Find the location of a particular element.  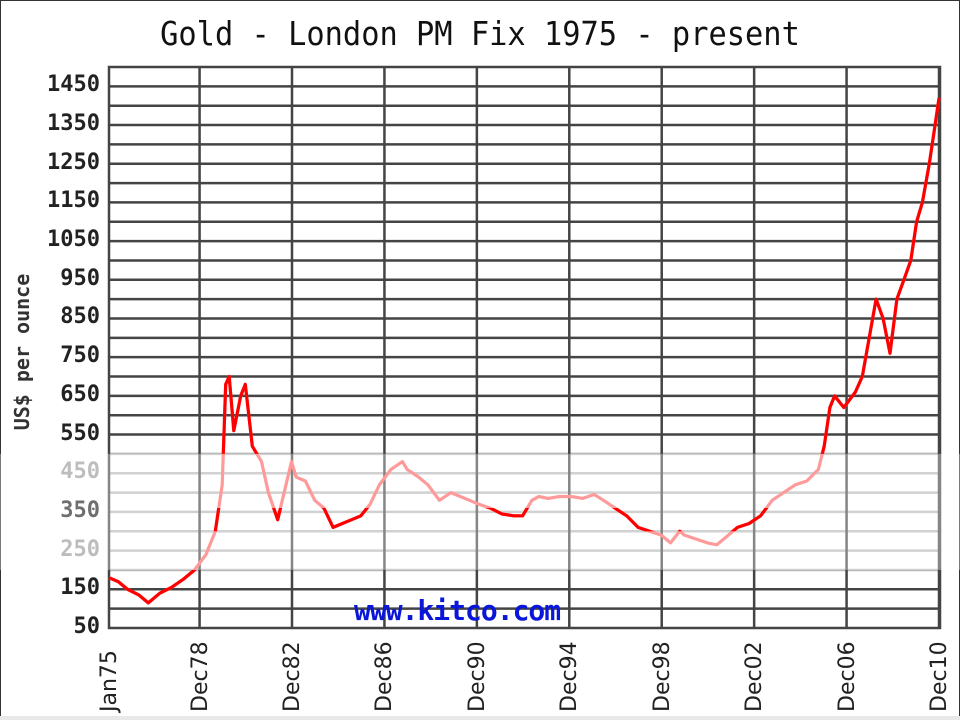

y-tick-label: 350 is located at coordinates (65, 510).